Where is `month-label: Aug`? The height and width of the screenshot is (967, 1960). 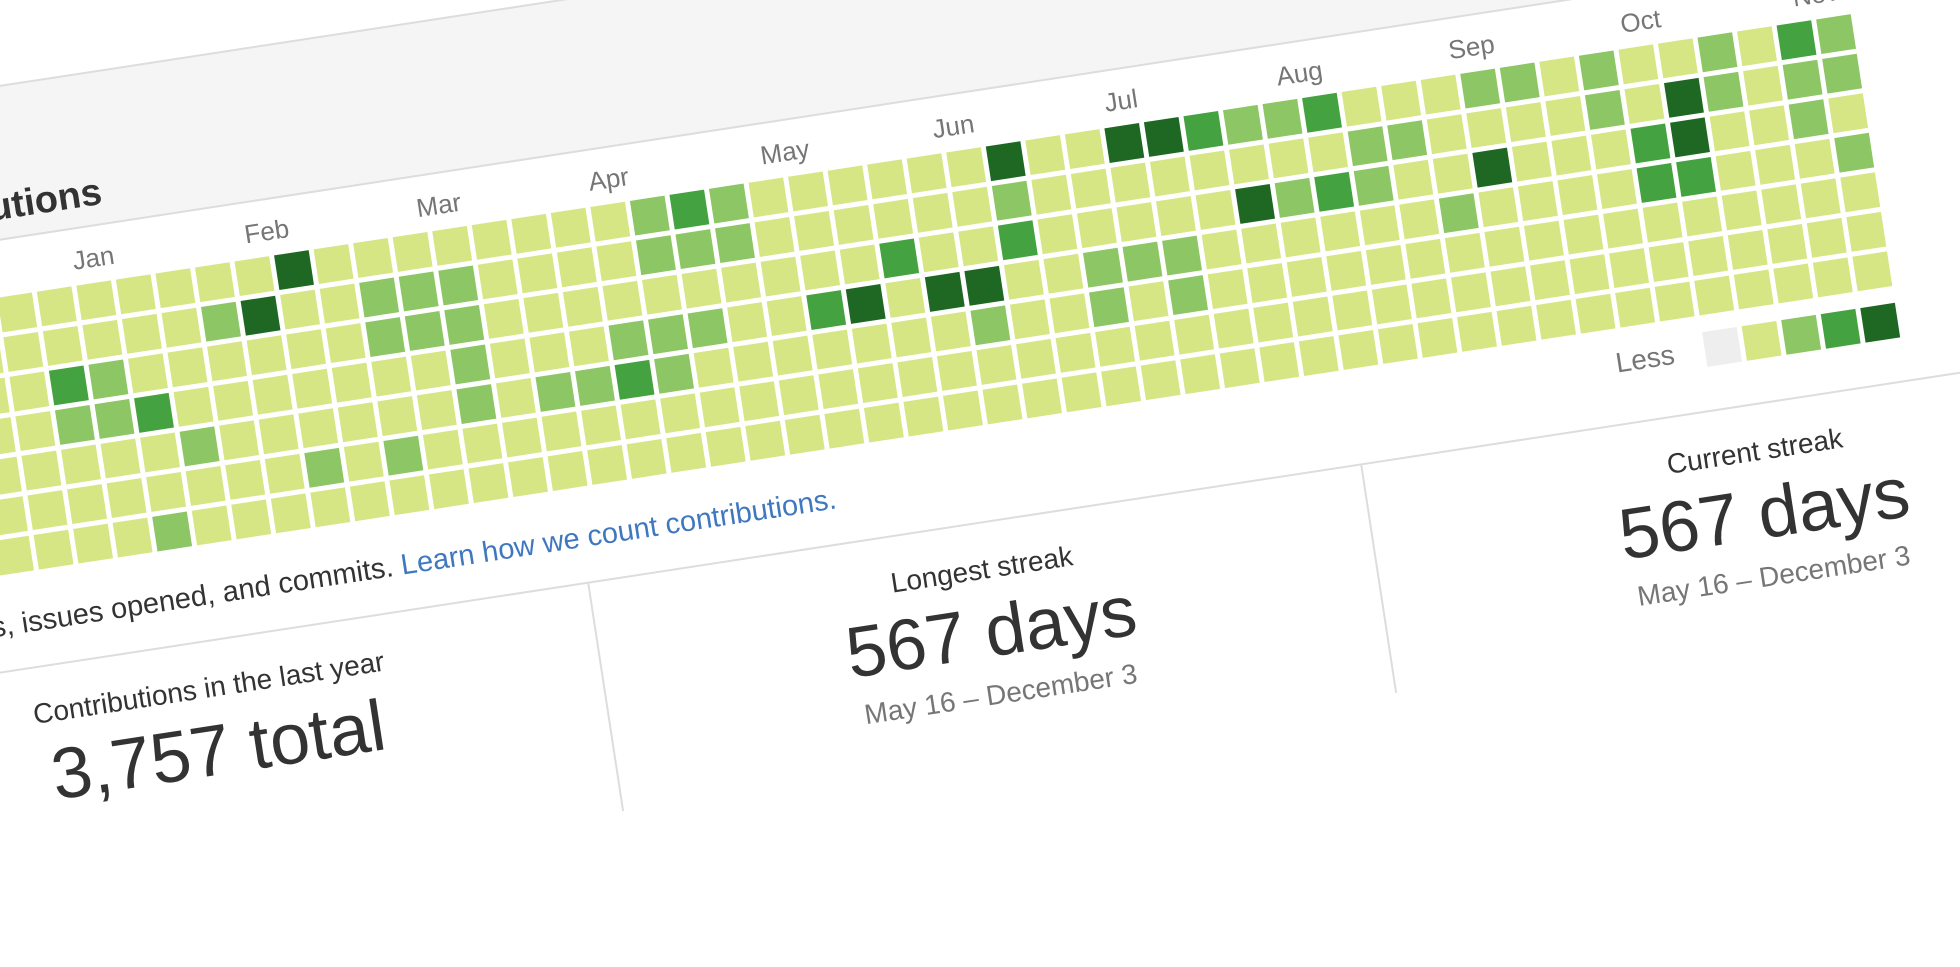
month-label: Aug is located at coordinates (1299, 73).